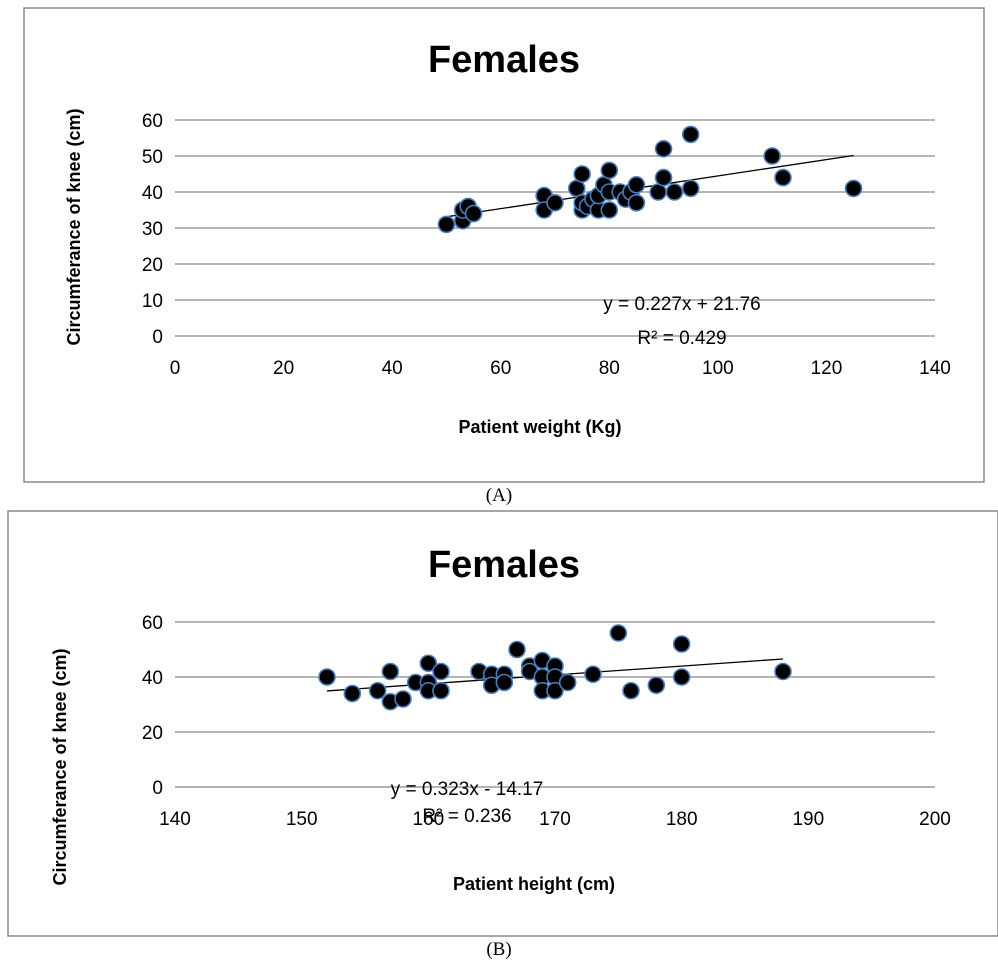 This screenshot has height=960, width=998. Describe the element at coordinates (534, 884) in the screenshot. I see `chart-b-x-axis-label: Patient height (cm)` at that location.